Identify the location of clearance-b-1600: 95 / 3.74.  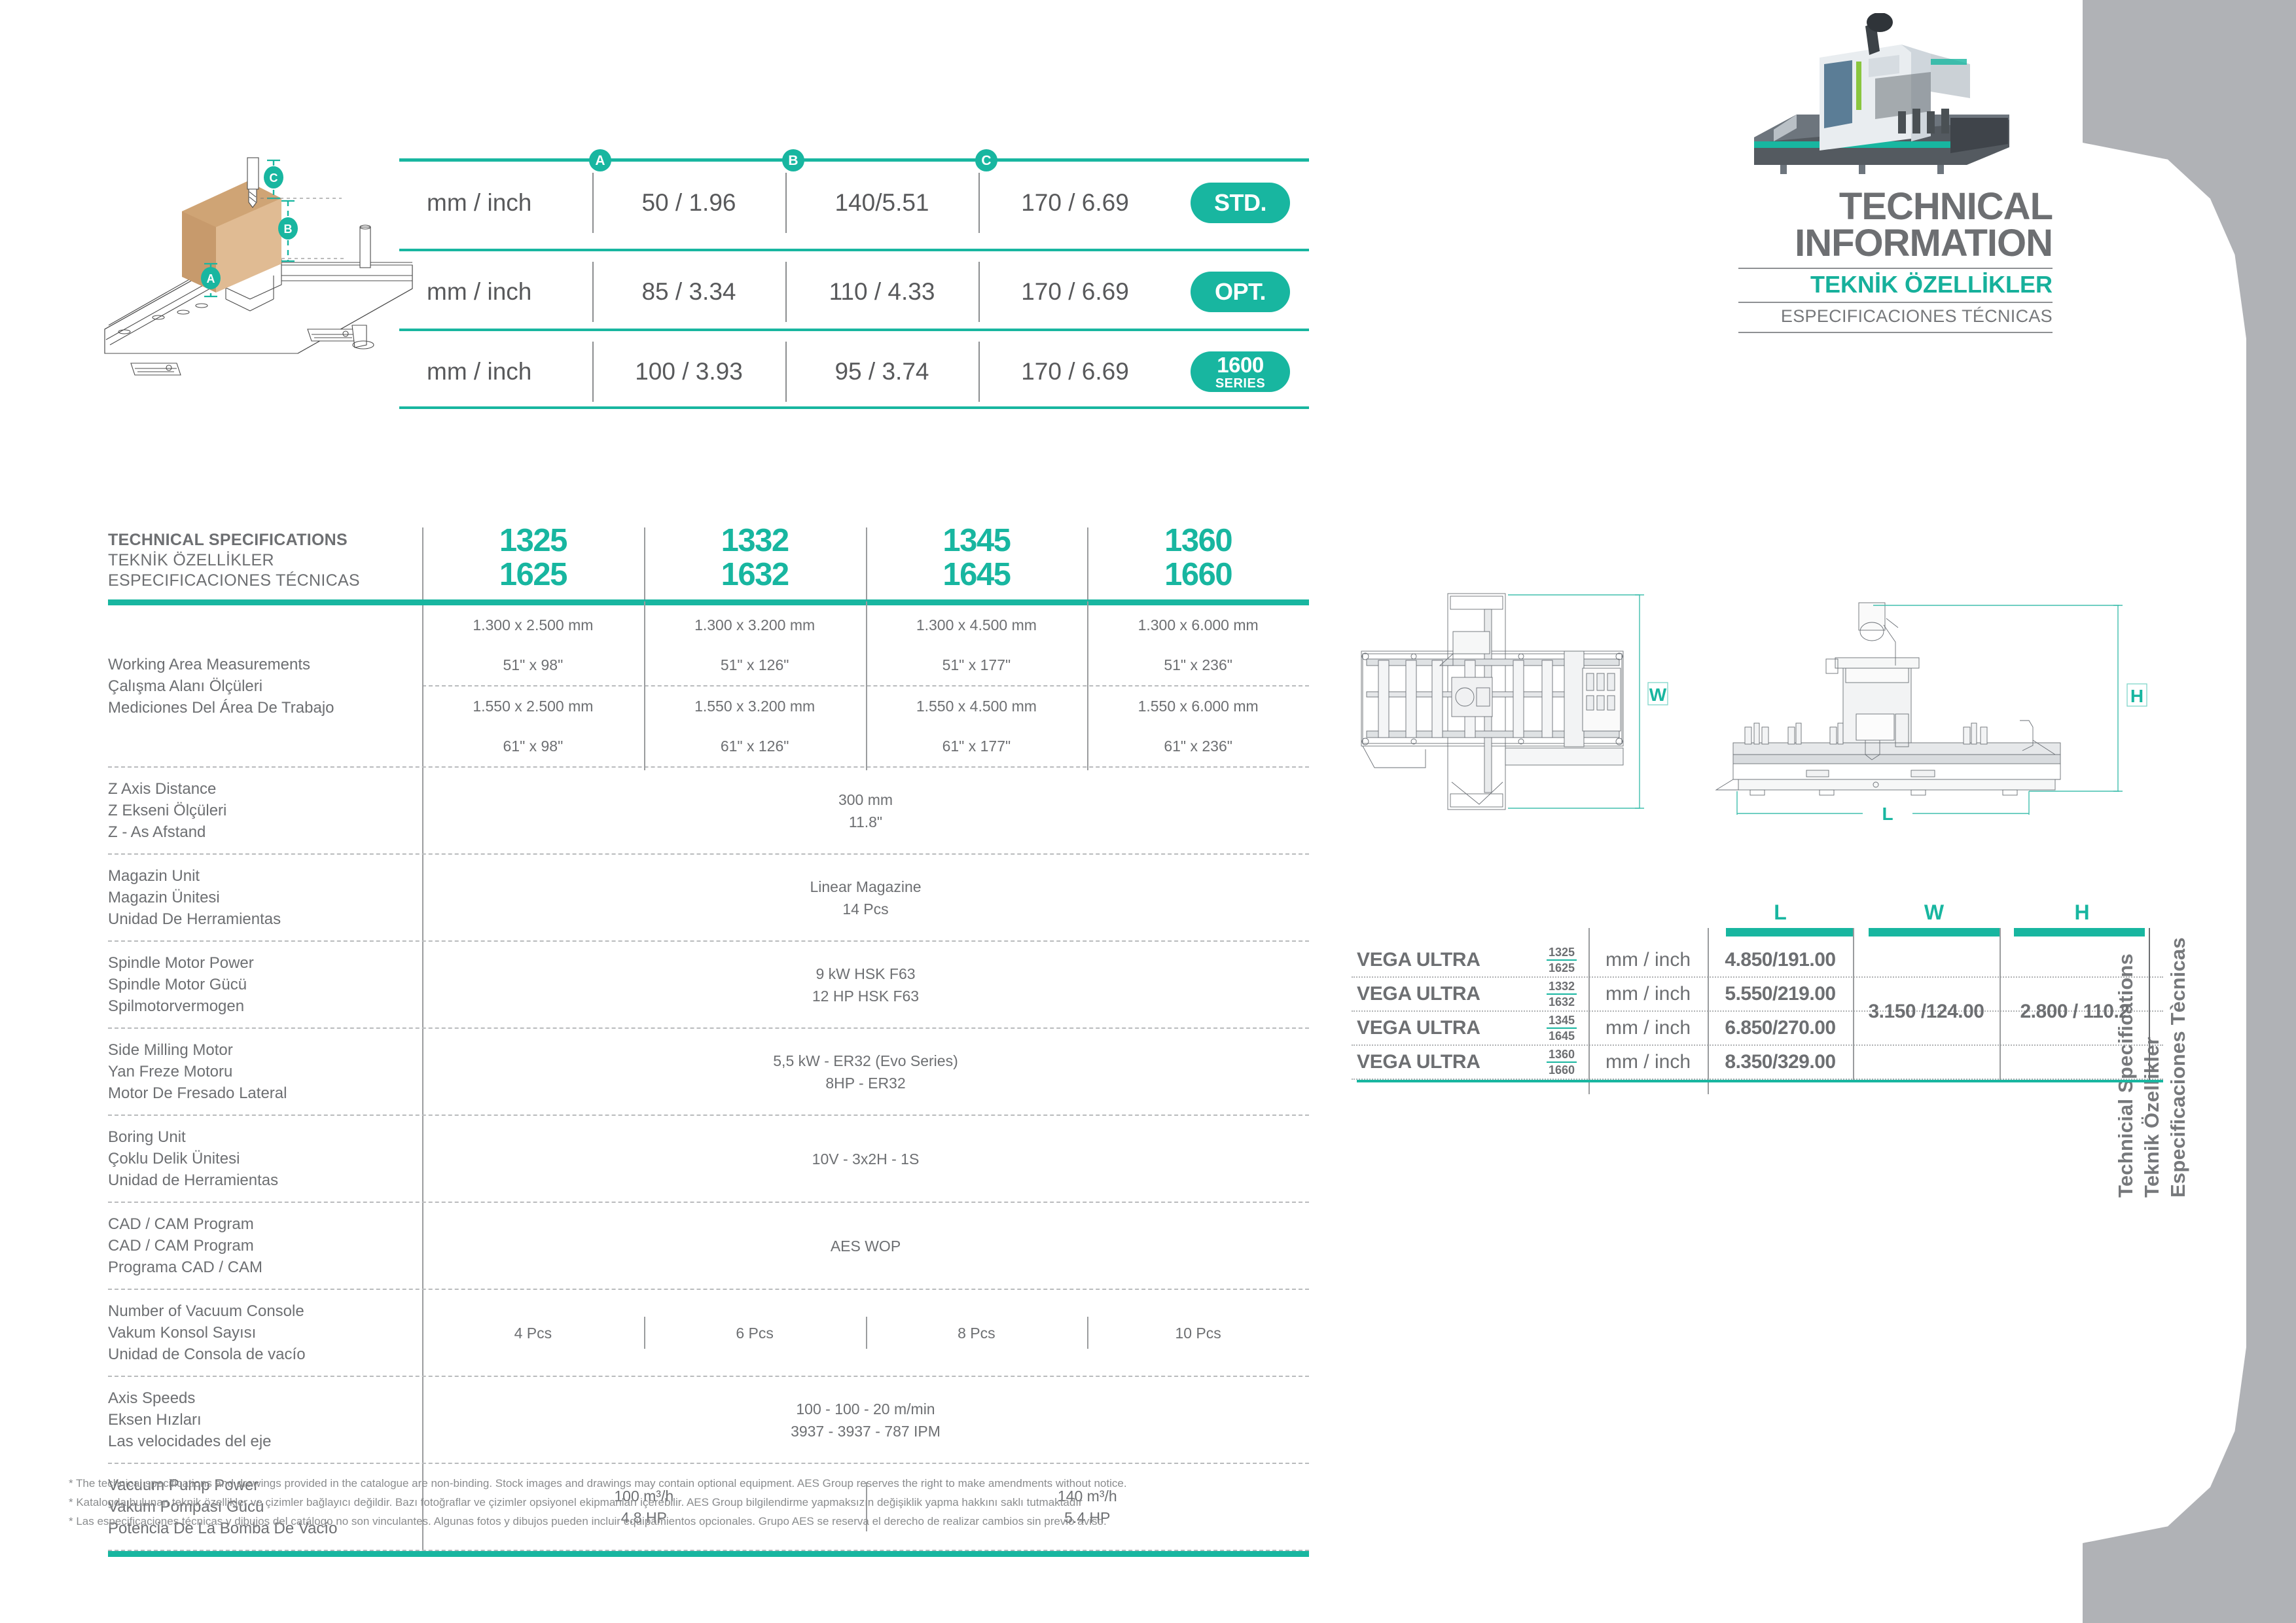
(882, 372).